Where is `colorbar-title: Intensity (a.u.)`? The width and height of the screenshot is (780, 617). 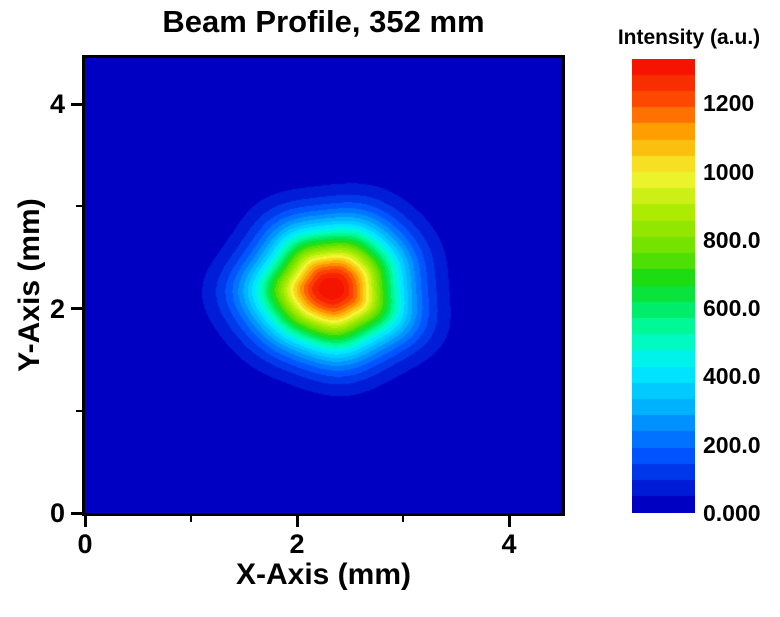
colorbar-title: Intensity (a.u.) is located at coordinates (689, 37).